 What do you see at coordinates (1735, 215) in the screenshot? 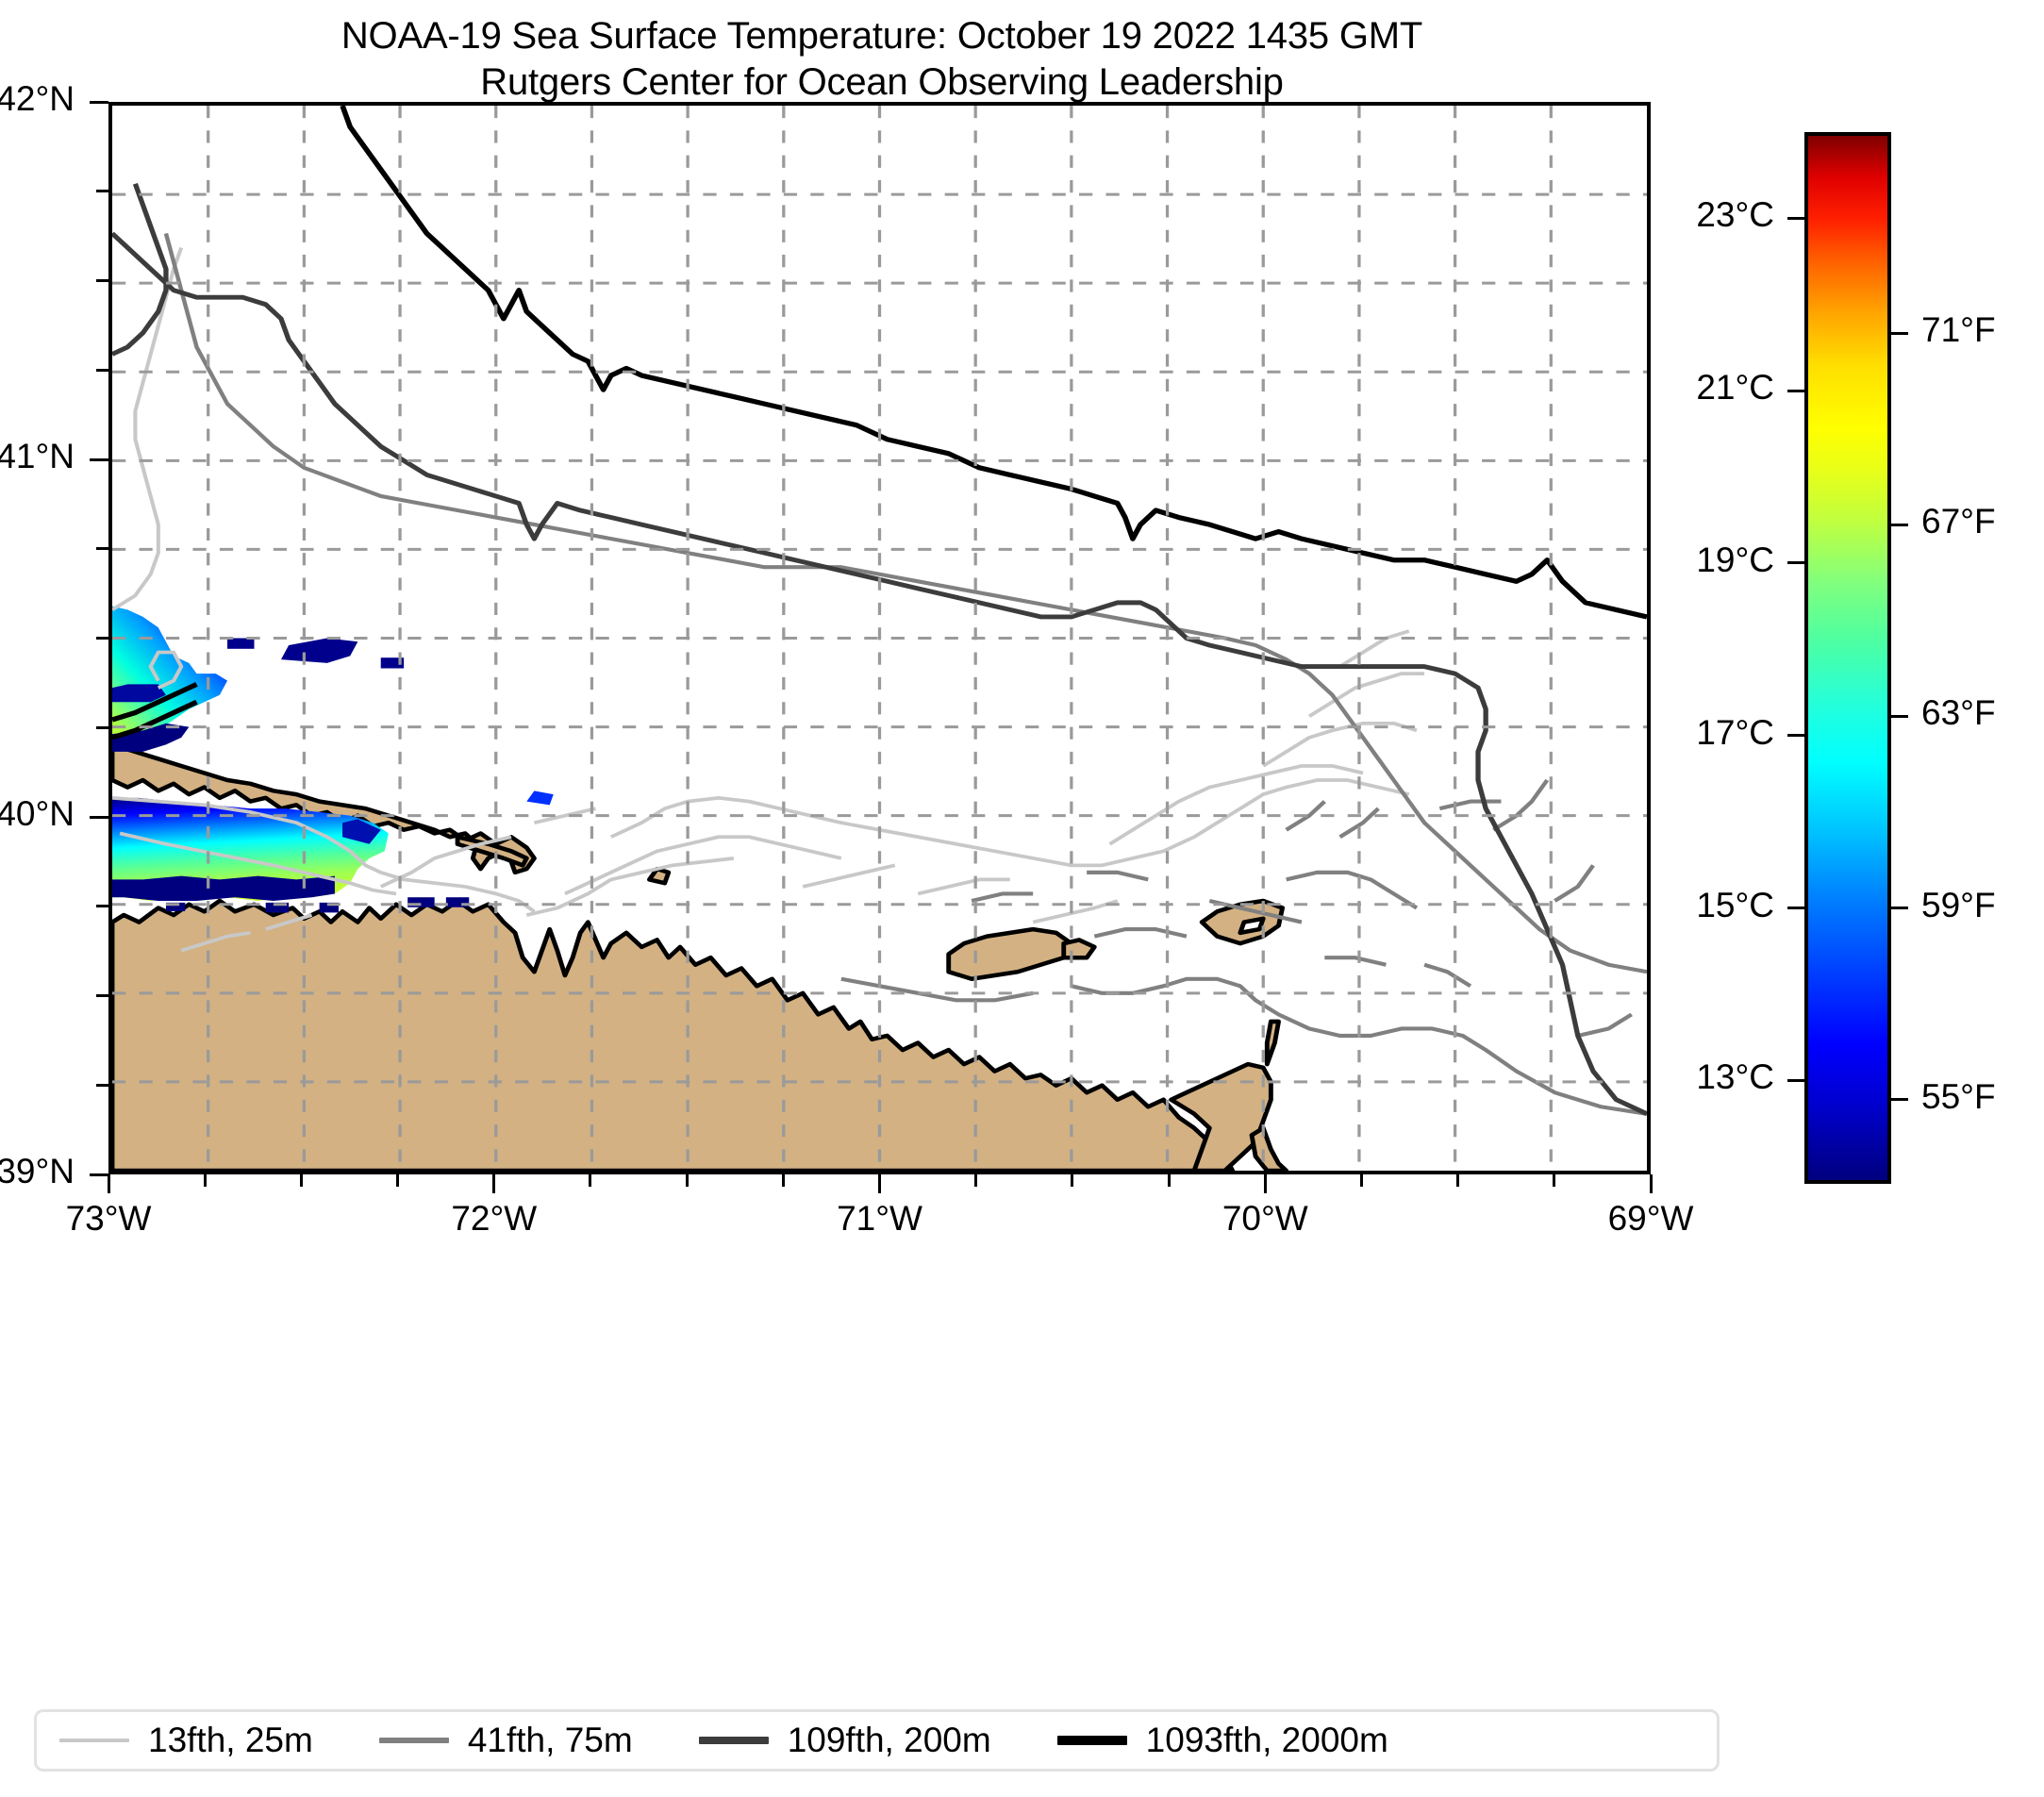
I see `colorbar-label-23°C: 23°C` at bounding box center [1735, 215].